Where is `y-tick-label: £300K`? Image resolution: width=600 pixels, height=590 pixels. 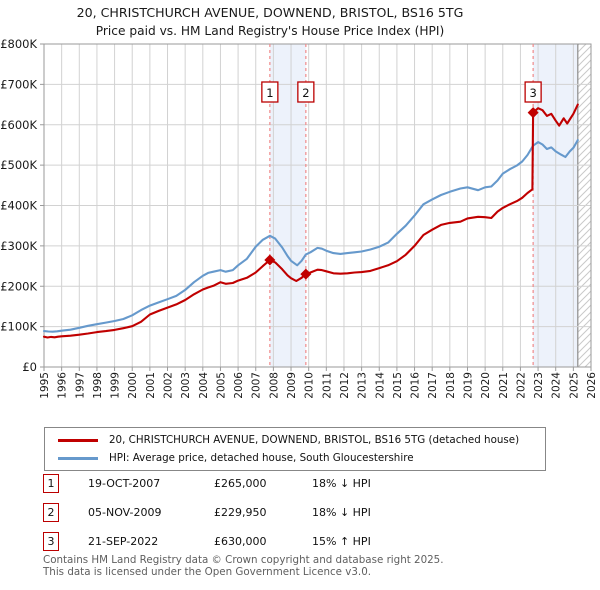
y-tick-label: £300K is located at coordinates (18, 246).